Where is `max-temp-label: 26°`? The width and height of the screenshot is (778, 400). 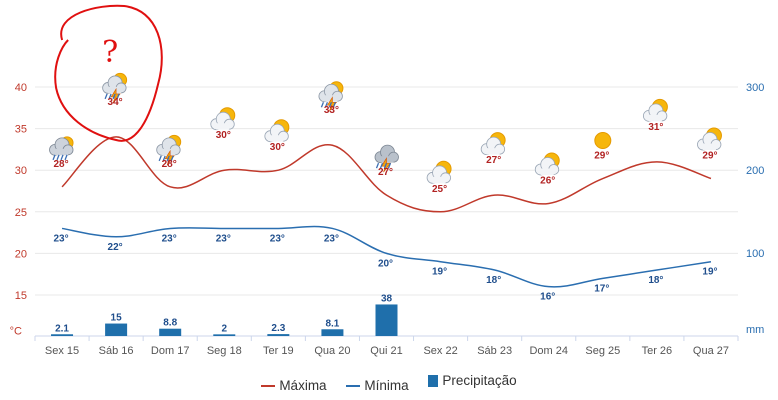 max-temp-label: 26° is located at coordinates (547, 180).